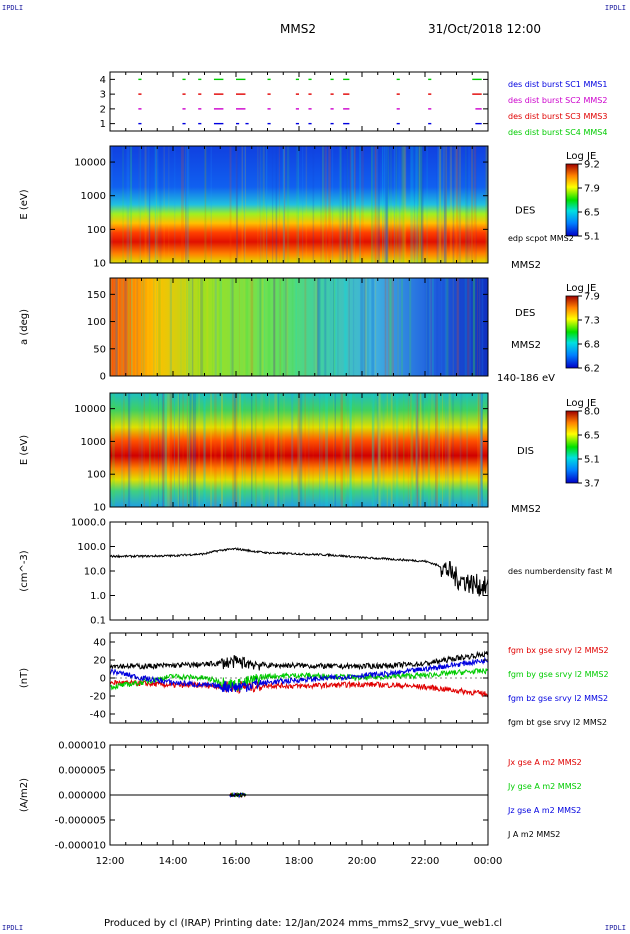  Describe the element at coordinates (526, 345) in the screenshot. I see `des-pa-sc-label: MMS2` at that location.